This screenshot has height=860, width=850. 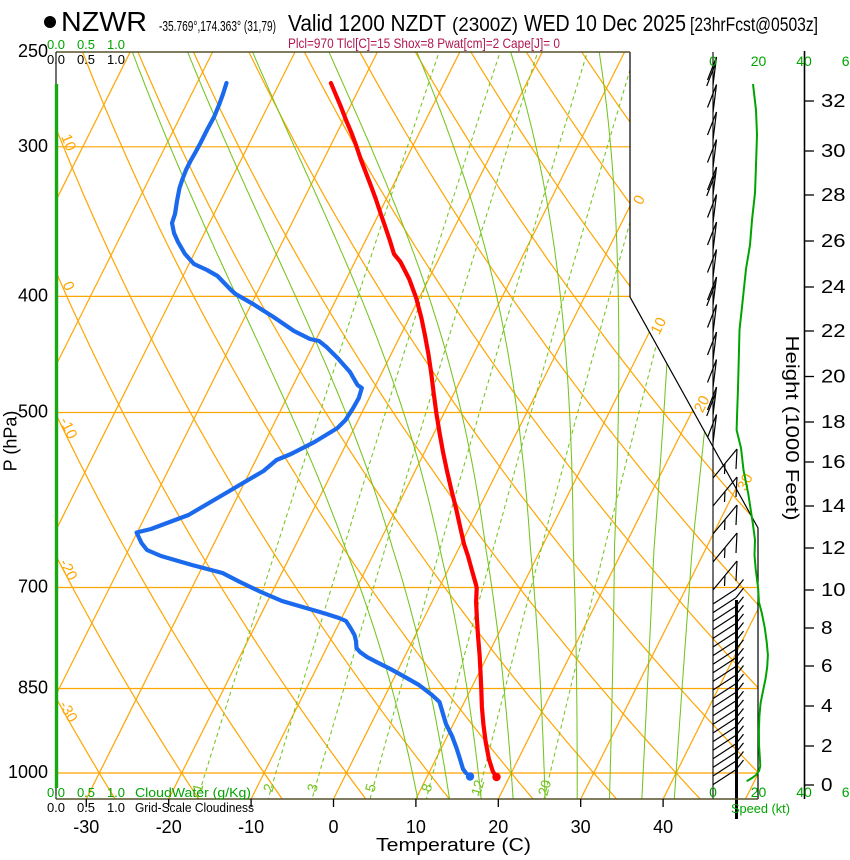 I want to click on svg-text: 700, so click(x=33, y=587).